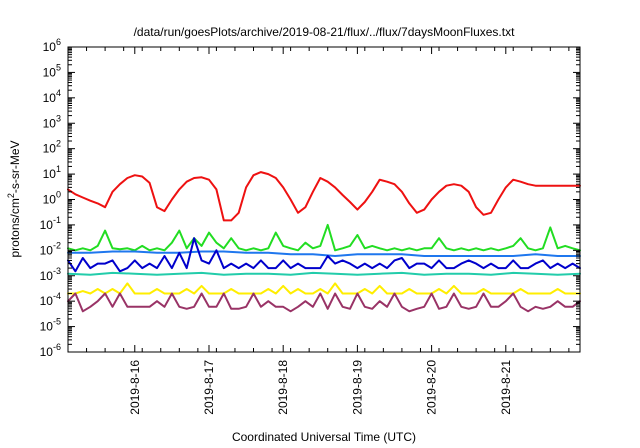 This screenshot has width=640, height=448. I want to click on y-tick-label: 10⁰, so click(52, 198).